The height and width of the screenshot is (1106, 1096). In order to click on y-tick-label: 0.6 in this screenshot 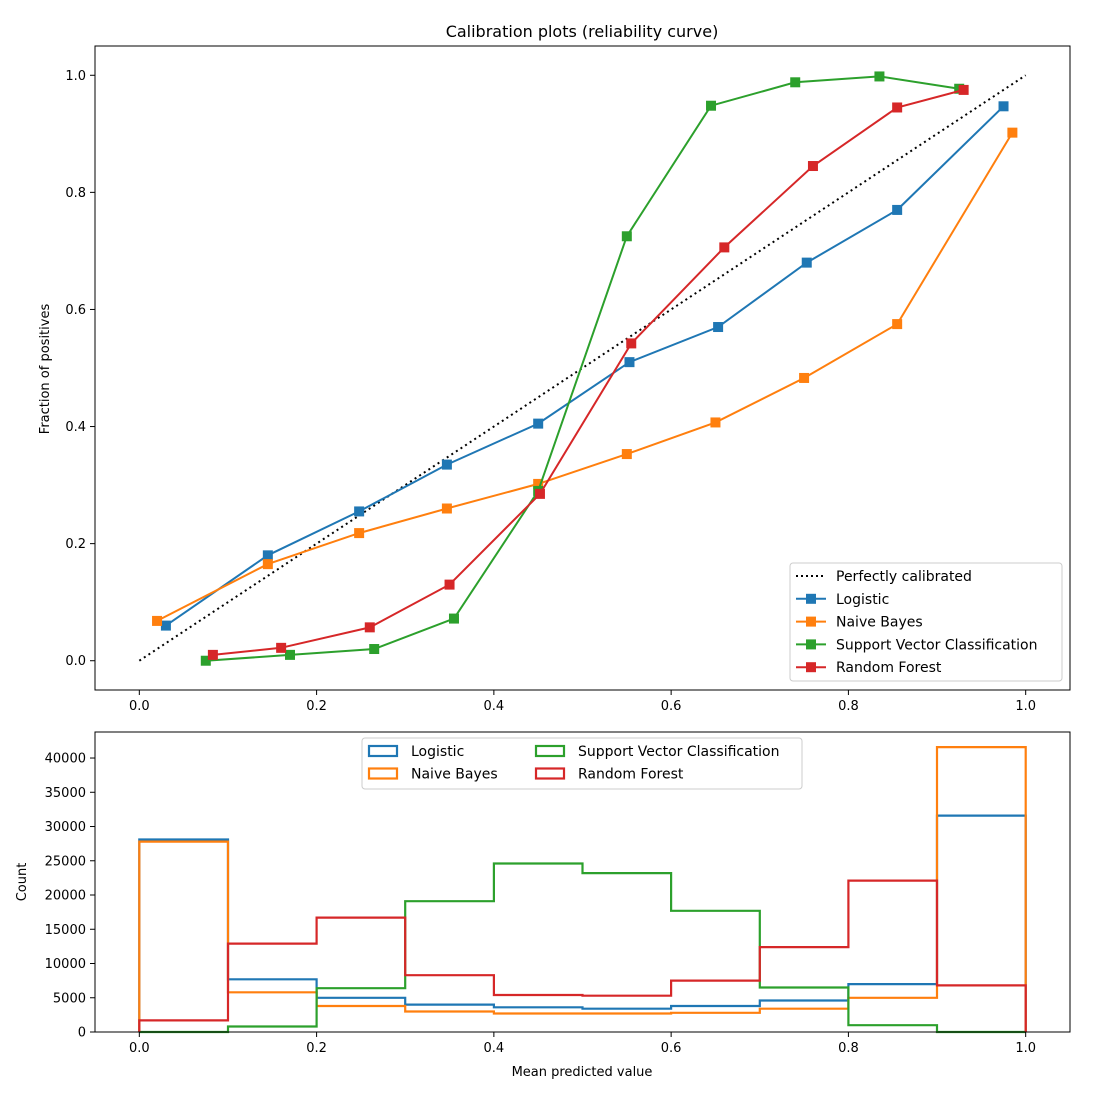, I will do `click(75, 310)`.